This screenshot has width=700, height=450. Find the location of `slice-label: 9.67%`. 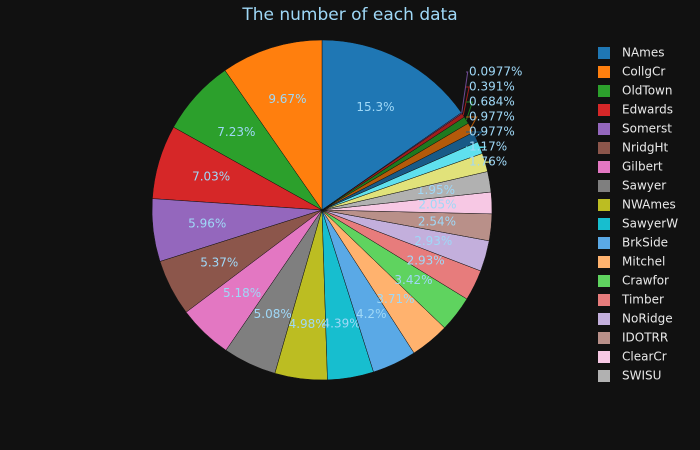

slice-label: 9.67% is located at coordinates (287, 99).